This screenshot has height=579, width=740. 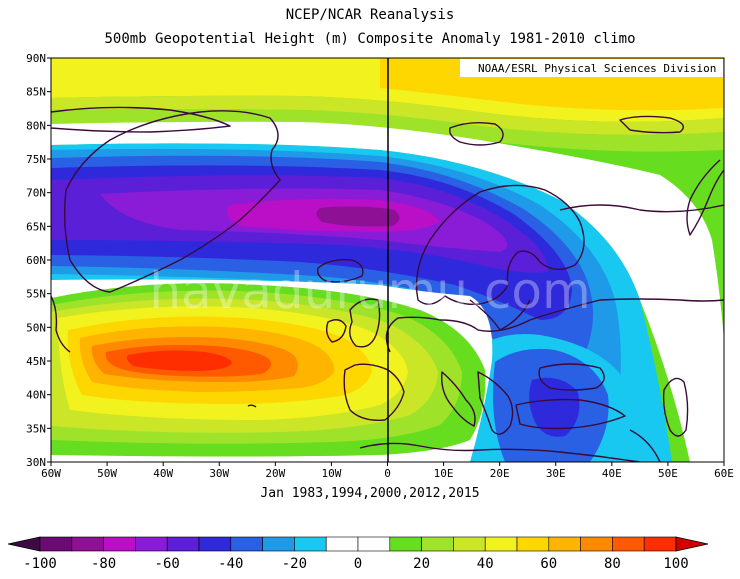 I want to click on lat-tick-label: 80N, so click(x=36, y=125).